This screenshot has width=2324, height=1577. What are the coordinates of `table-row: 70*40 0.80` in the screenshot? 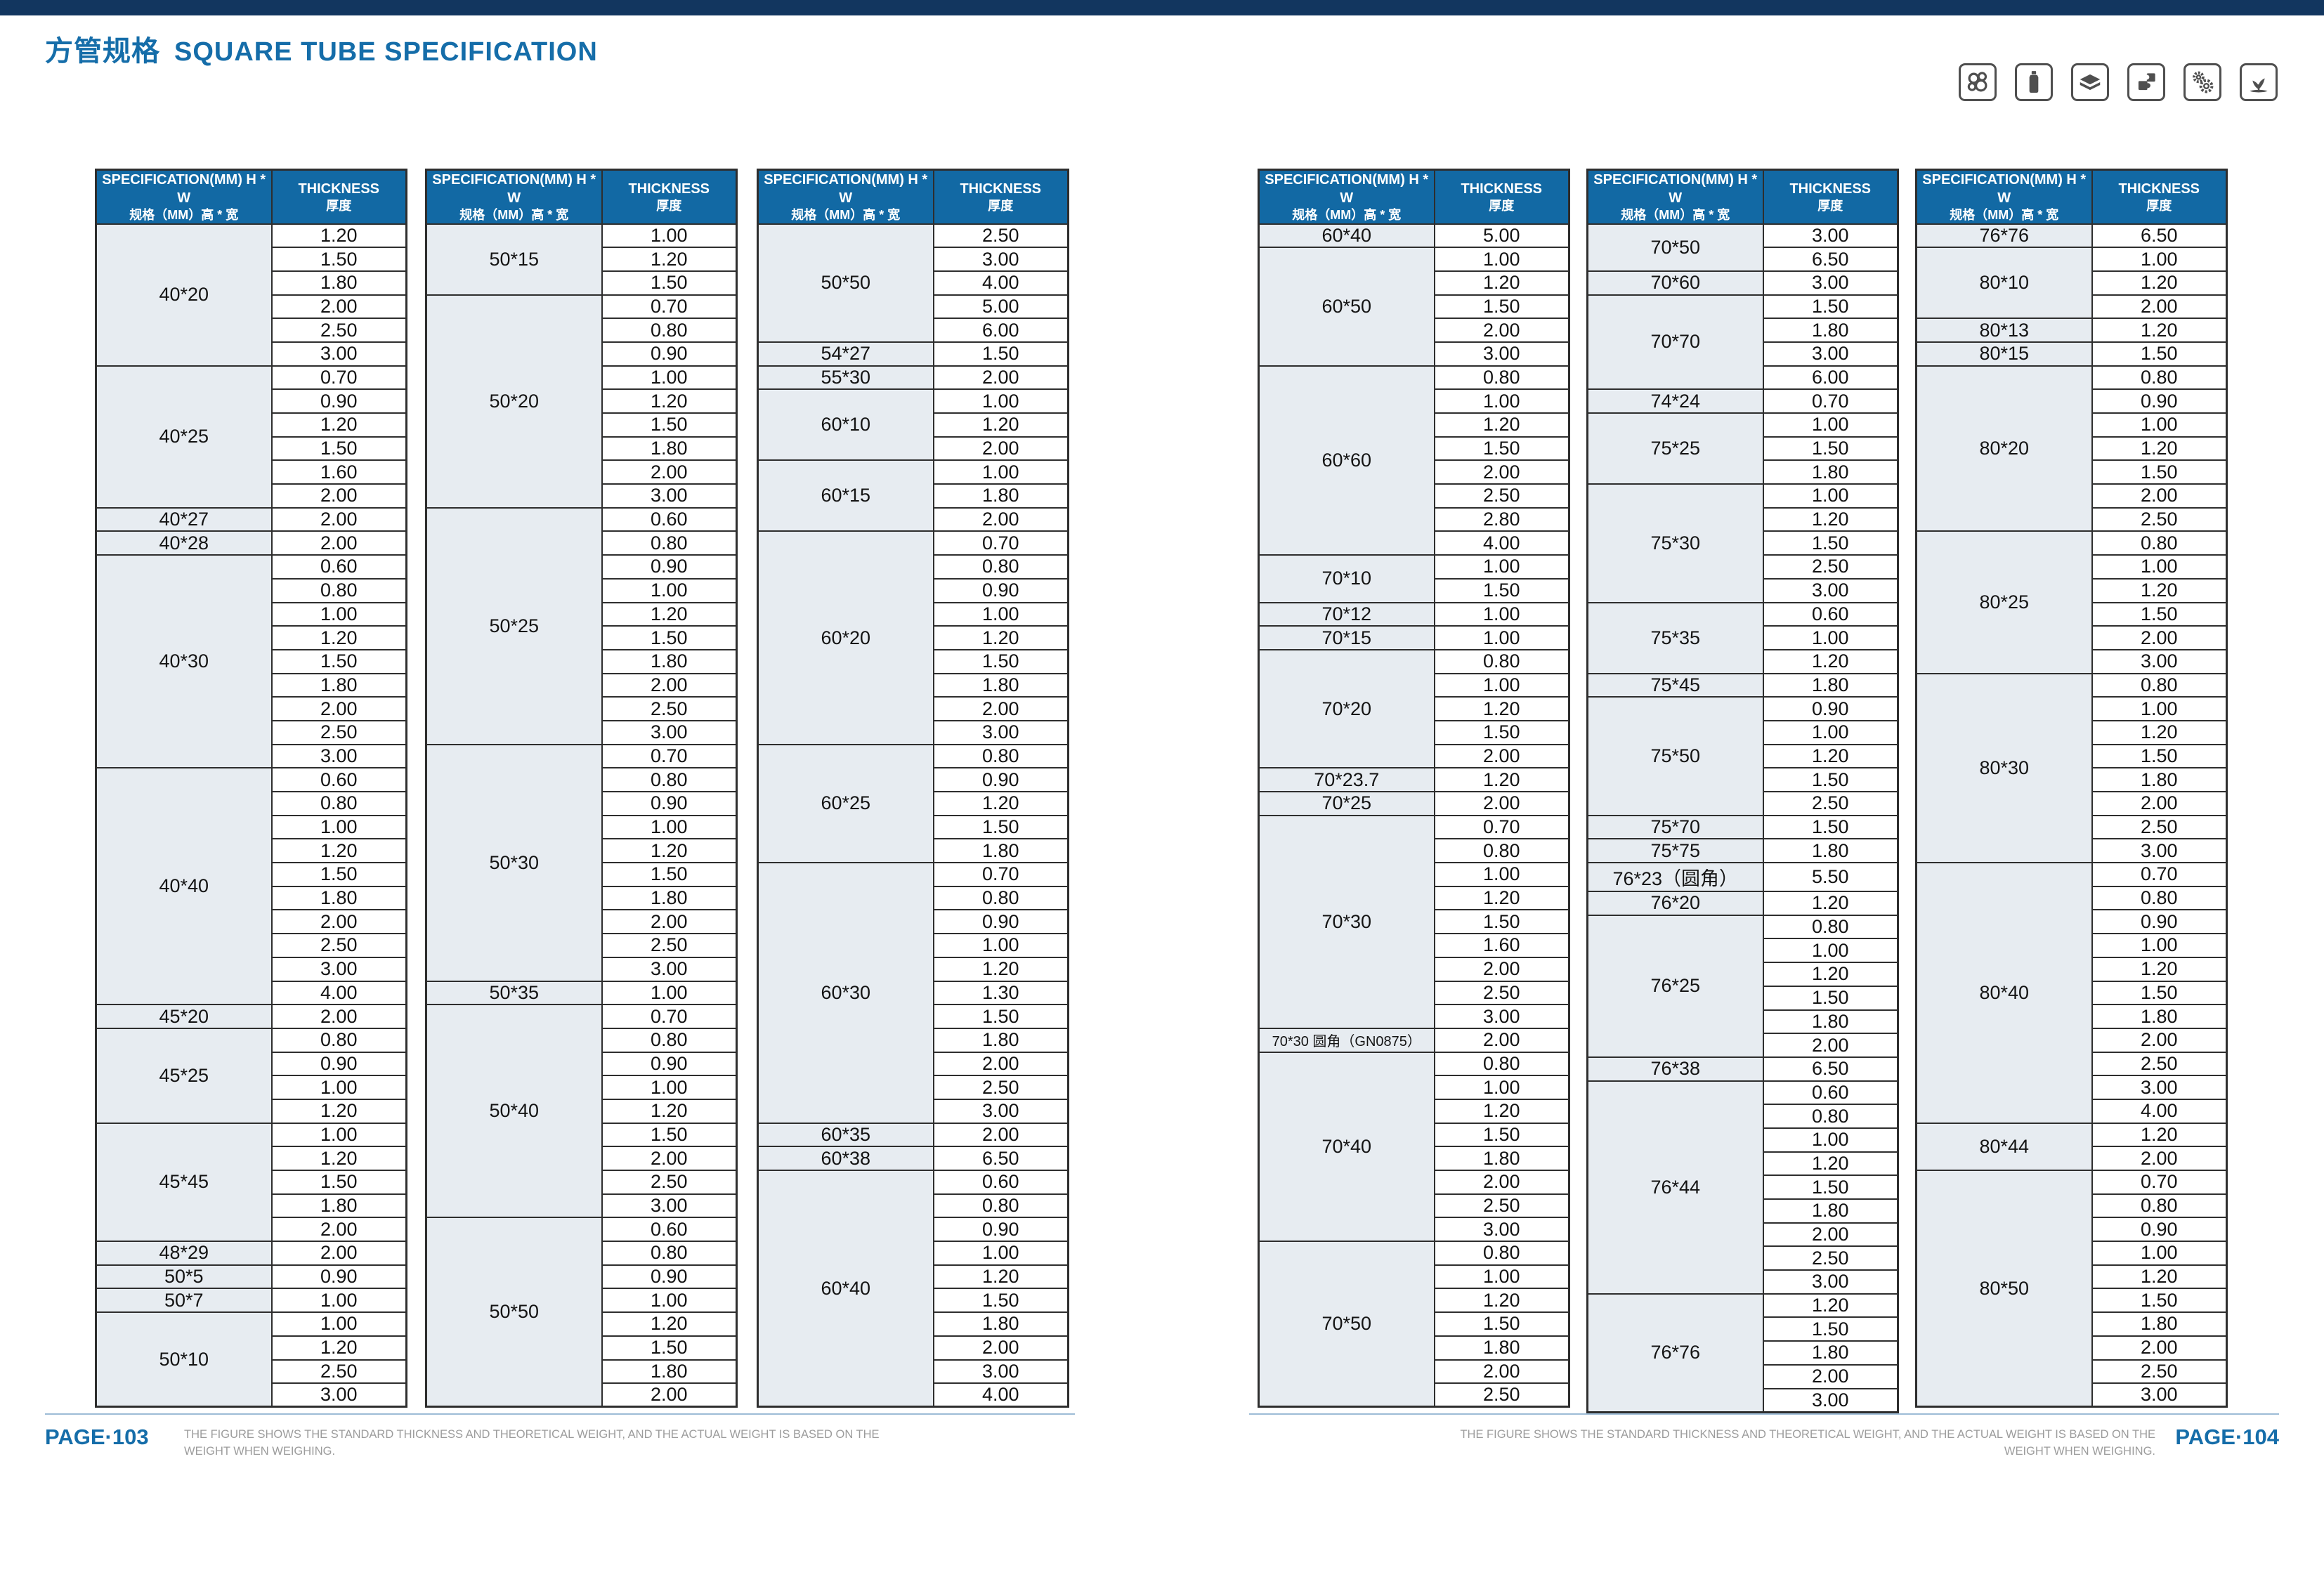 It's located at (1414, 1147).